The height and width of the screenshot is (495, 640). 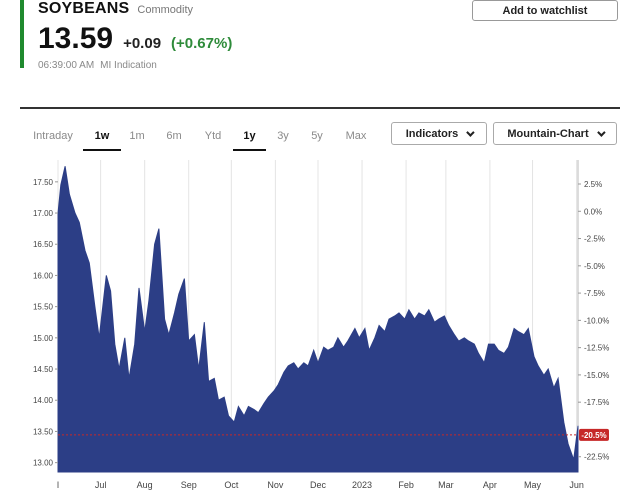 I want to click on range-tab-max: Max, so click(x=356, y=136).